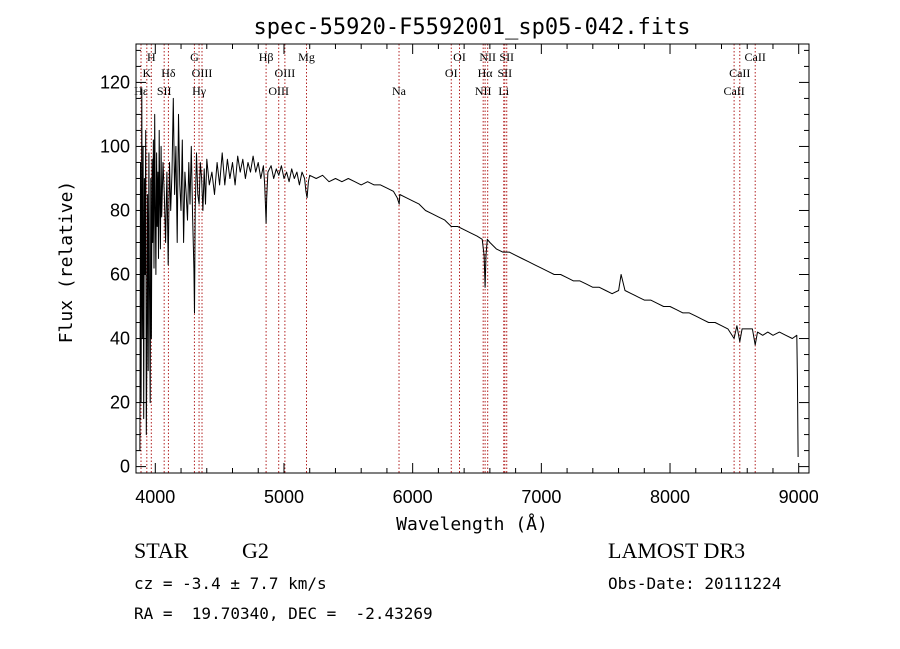 The image size is (900, 649). I want to click on object-subclass: G2, so click(255, 550).